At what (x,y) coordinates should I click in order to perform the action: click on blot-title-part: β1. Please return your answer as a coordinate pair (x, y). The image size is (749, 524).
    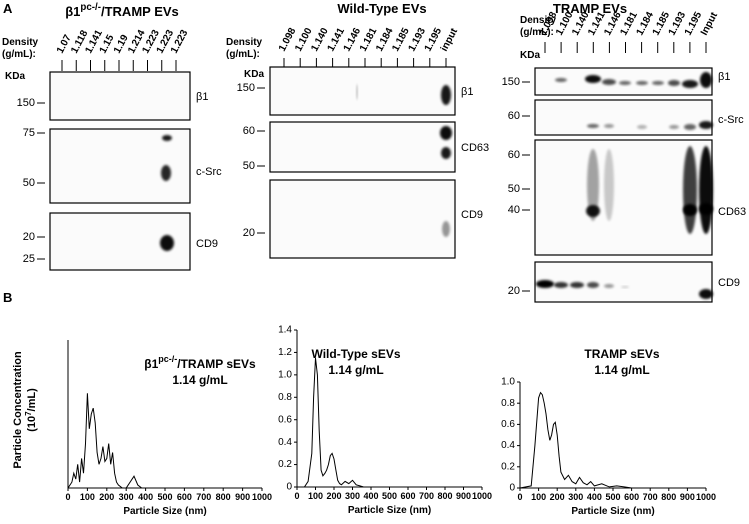
    Looking at the image, I should click on (72, 11).